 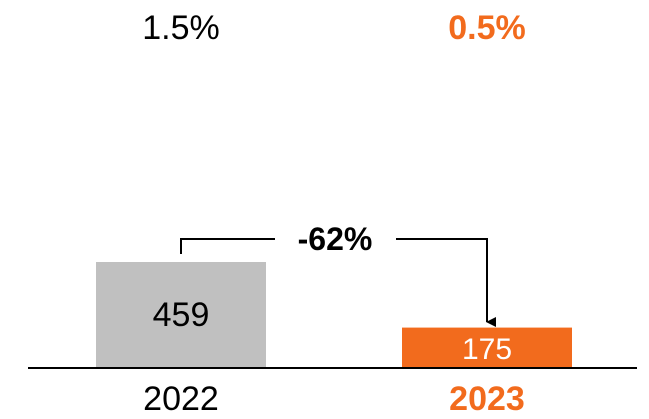 I want to click on value-label-2022: 459, so click(x=181, y=315).